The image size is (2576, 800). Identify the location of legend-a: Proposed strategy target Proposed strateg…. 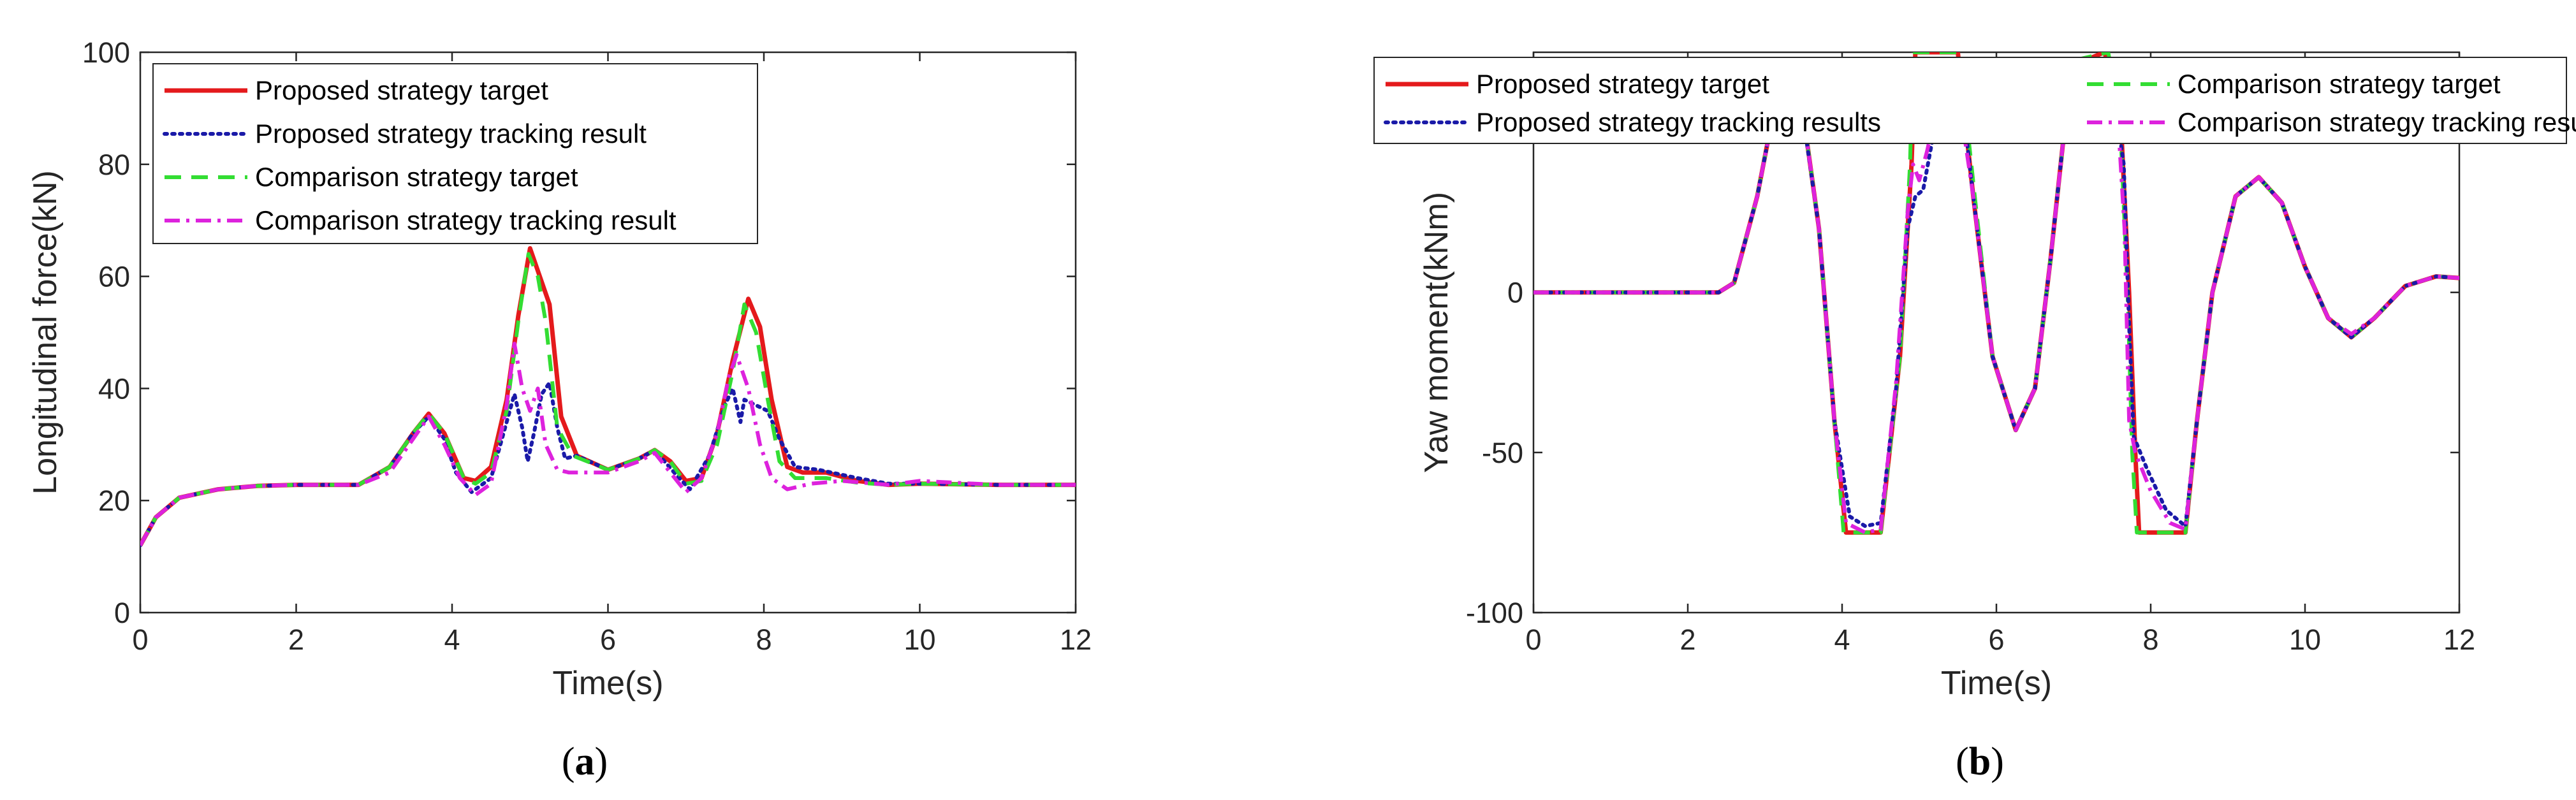
(455, 153).